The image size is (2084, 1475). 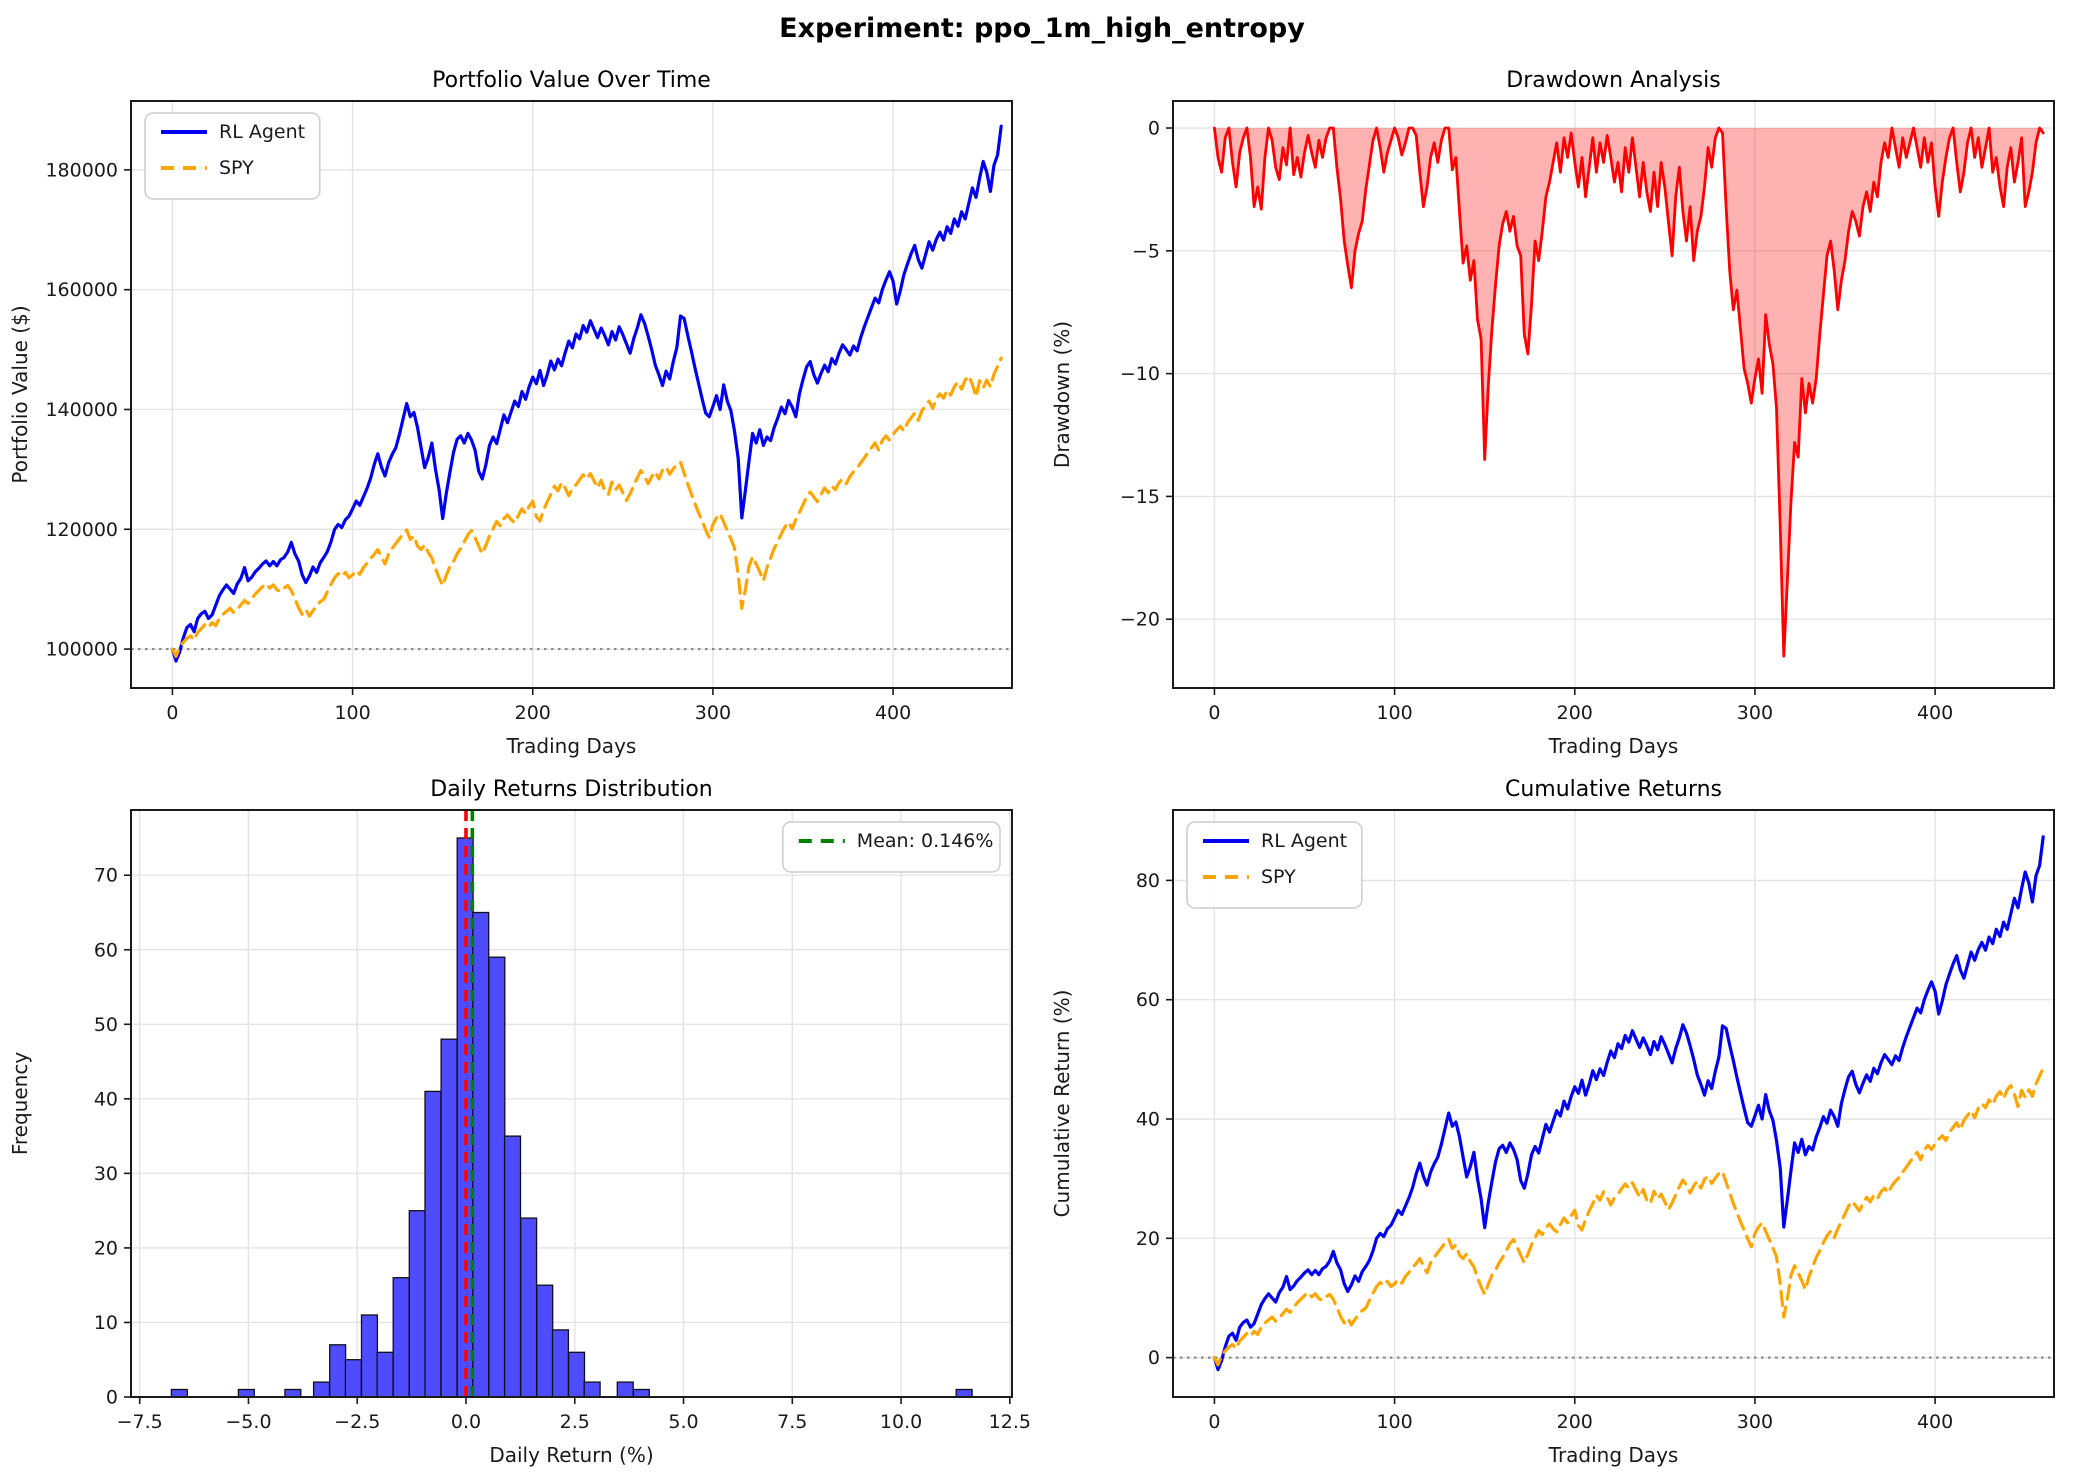 What do you see at coordinates (1613, 789) in the screenshot?
I see `subplot-title: Cumulative Returns` at bounding box center [1613, 789].